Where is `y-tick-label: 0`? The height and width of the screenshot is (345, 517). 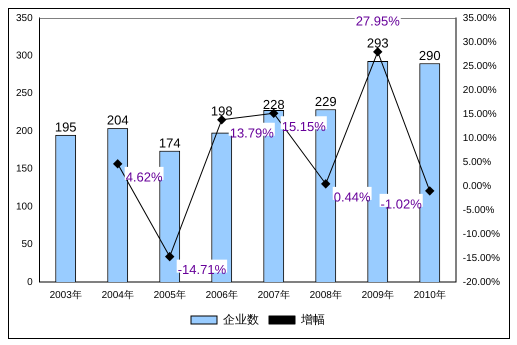 y-tick-label: 0 is located at coordinates (30, 282).